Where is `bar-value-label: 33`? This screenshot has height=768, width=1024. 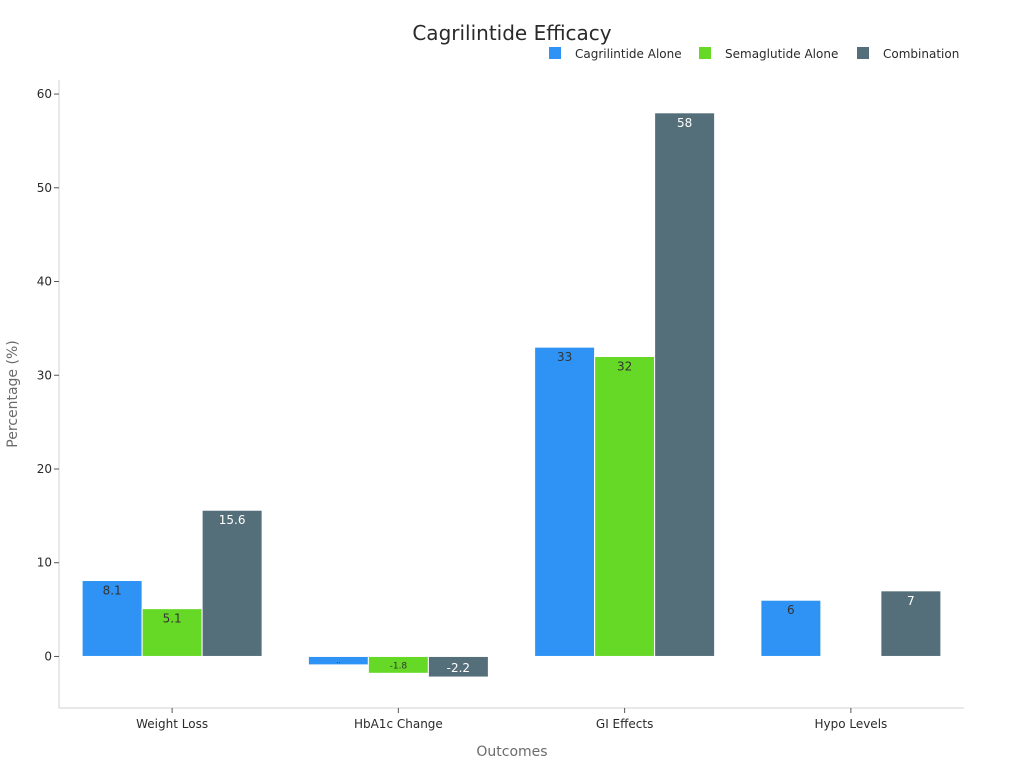 bar-value-label: 33 is located at coordinates (564, 357).